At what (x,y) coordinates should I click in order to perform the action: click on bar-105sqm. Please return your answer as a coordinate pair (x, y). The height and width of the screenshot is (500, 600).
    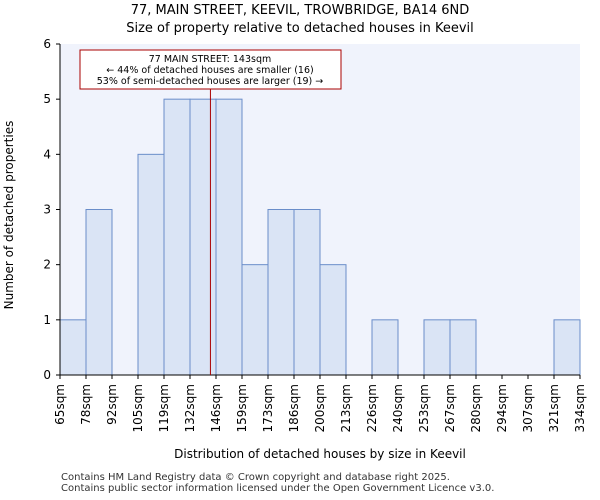
    Looking at the image, I should click on (151, 264).